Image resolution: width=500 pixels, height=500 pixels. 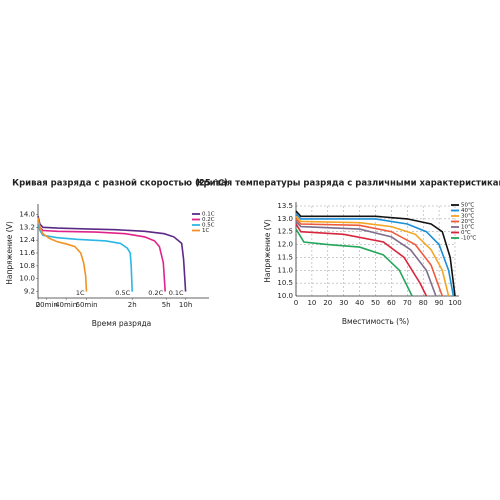 I want to click on y-tick-label: 13.5, so click(x=285, y=206).